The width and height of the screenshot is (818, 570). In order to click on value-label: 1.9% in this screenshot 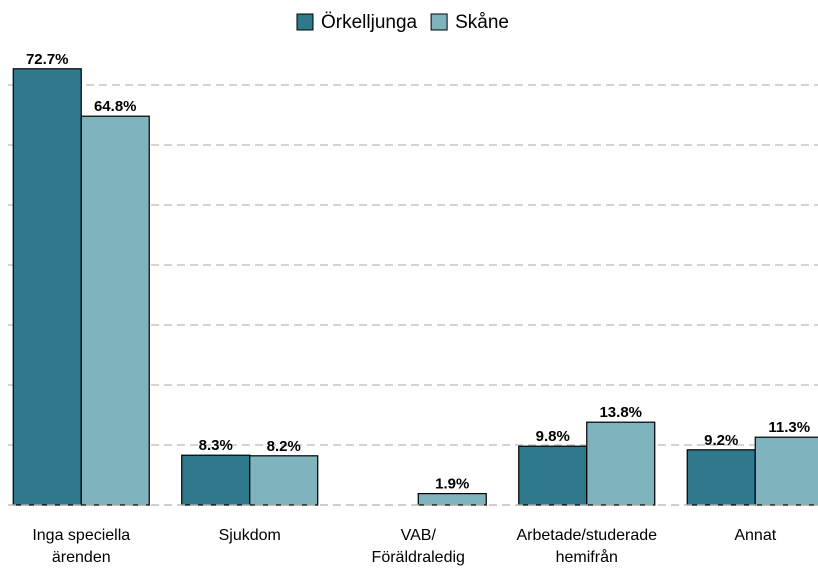, I will do `click(452, 484)`.